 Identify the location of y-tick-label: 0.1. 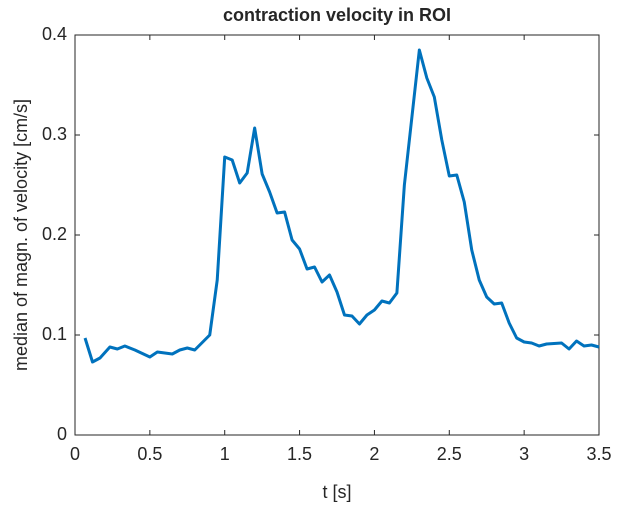
(54, 334).